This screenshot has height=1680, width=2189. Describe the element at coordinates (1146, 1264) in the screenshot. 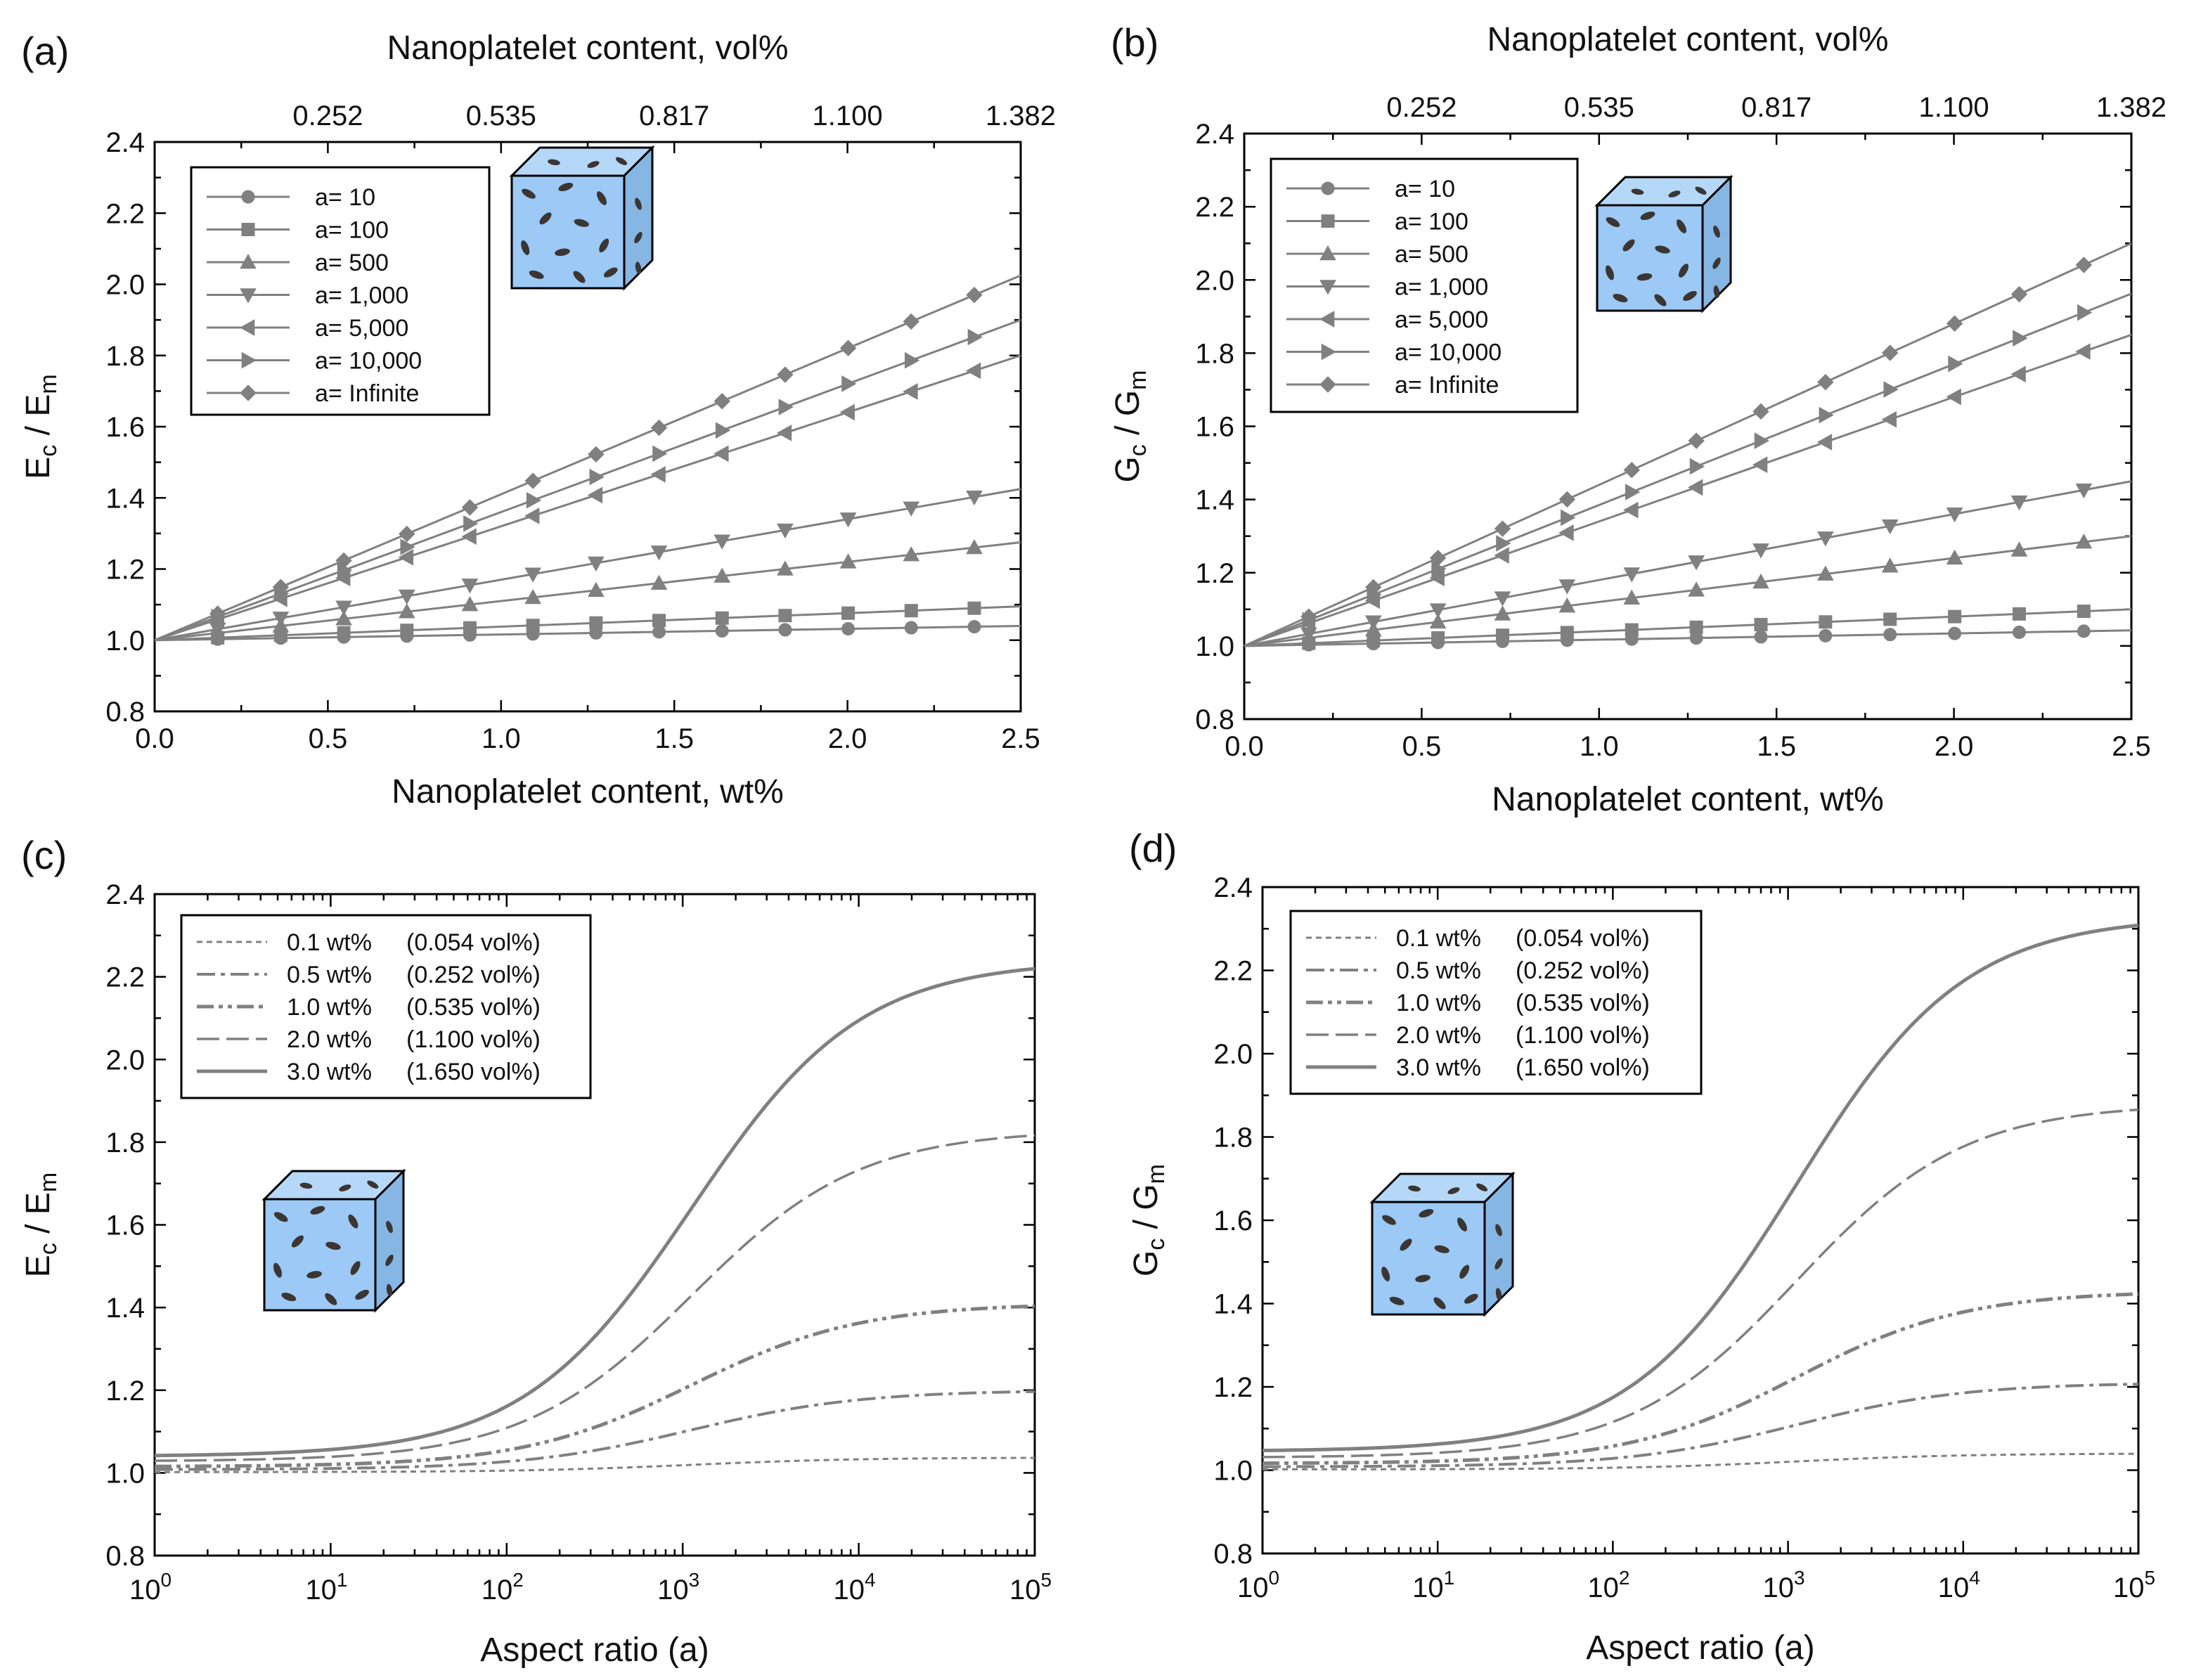

I see `y-axis-label-part: G` at that location.